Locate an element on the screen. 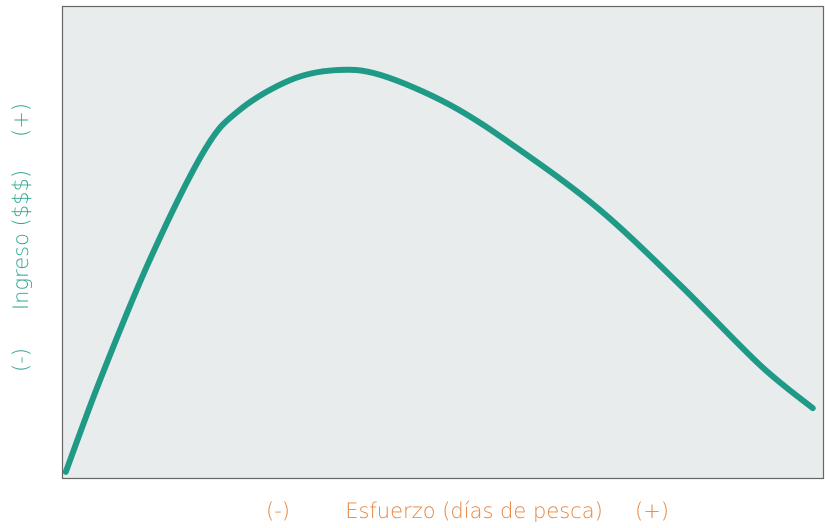 This screenshot has height=528, width=825. x-axis-label: Esfuerzo (días de pesca) is located at coordinates (474, 511).